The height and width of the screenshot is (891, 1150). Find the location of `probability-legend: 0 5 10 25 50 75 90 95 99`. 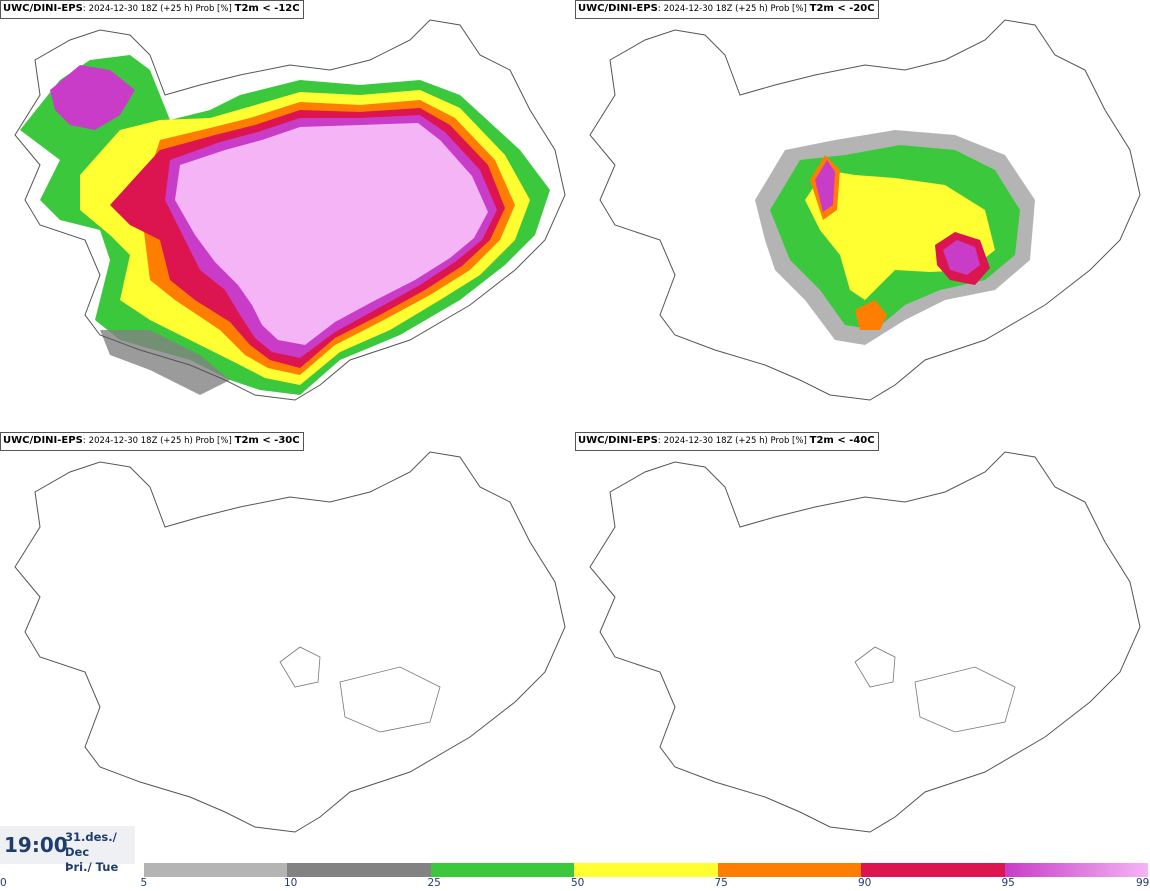

probability-legend: 0 5 10 25 50 75 90 95 99 is located at coordinates (575, 876).